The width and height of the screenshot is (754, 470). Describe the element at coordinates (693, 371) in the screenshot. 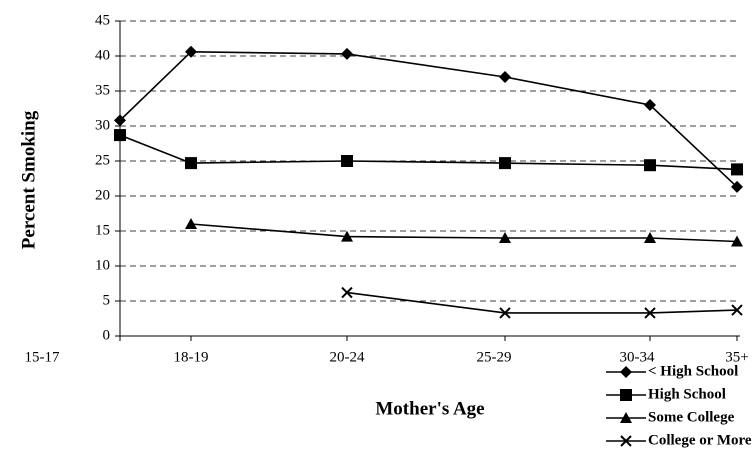

I see `legend-label: < High School` at that location.